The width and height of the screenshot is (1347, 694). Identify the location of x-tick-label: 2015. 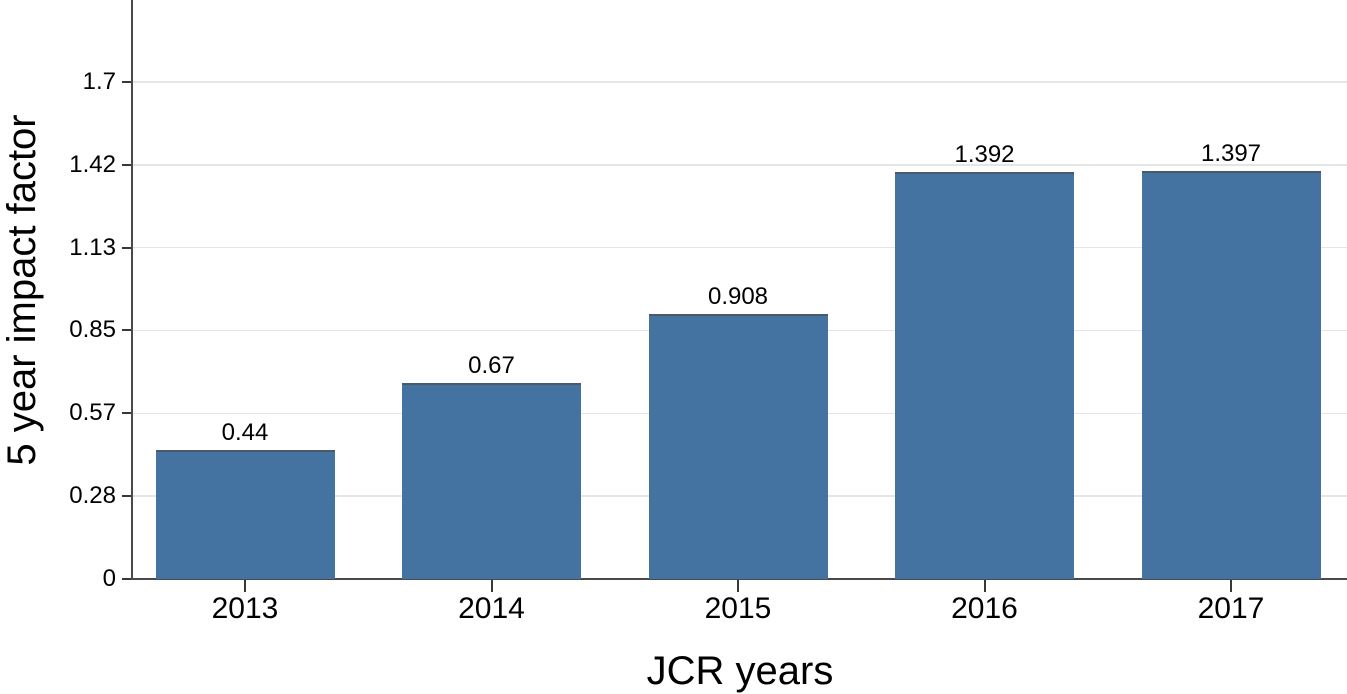
(738, 608).